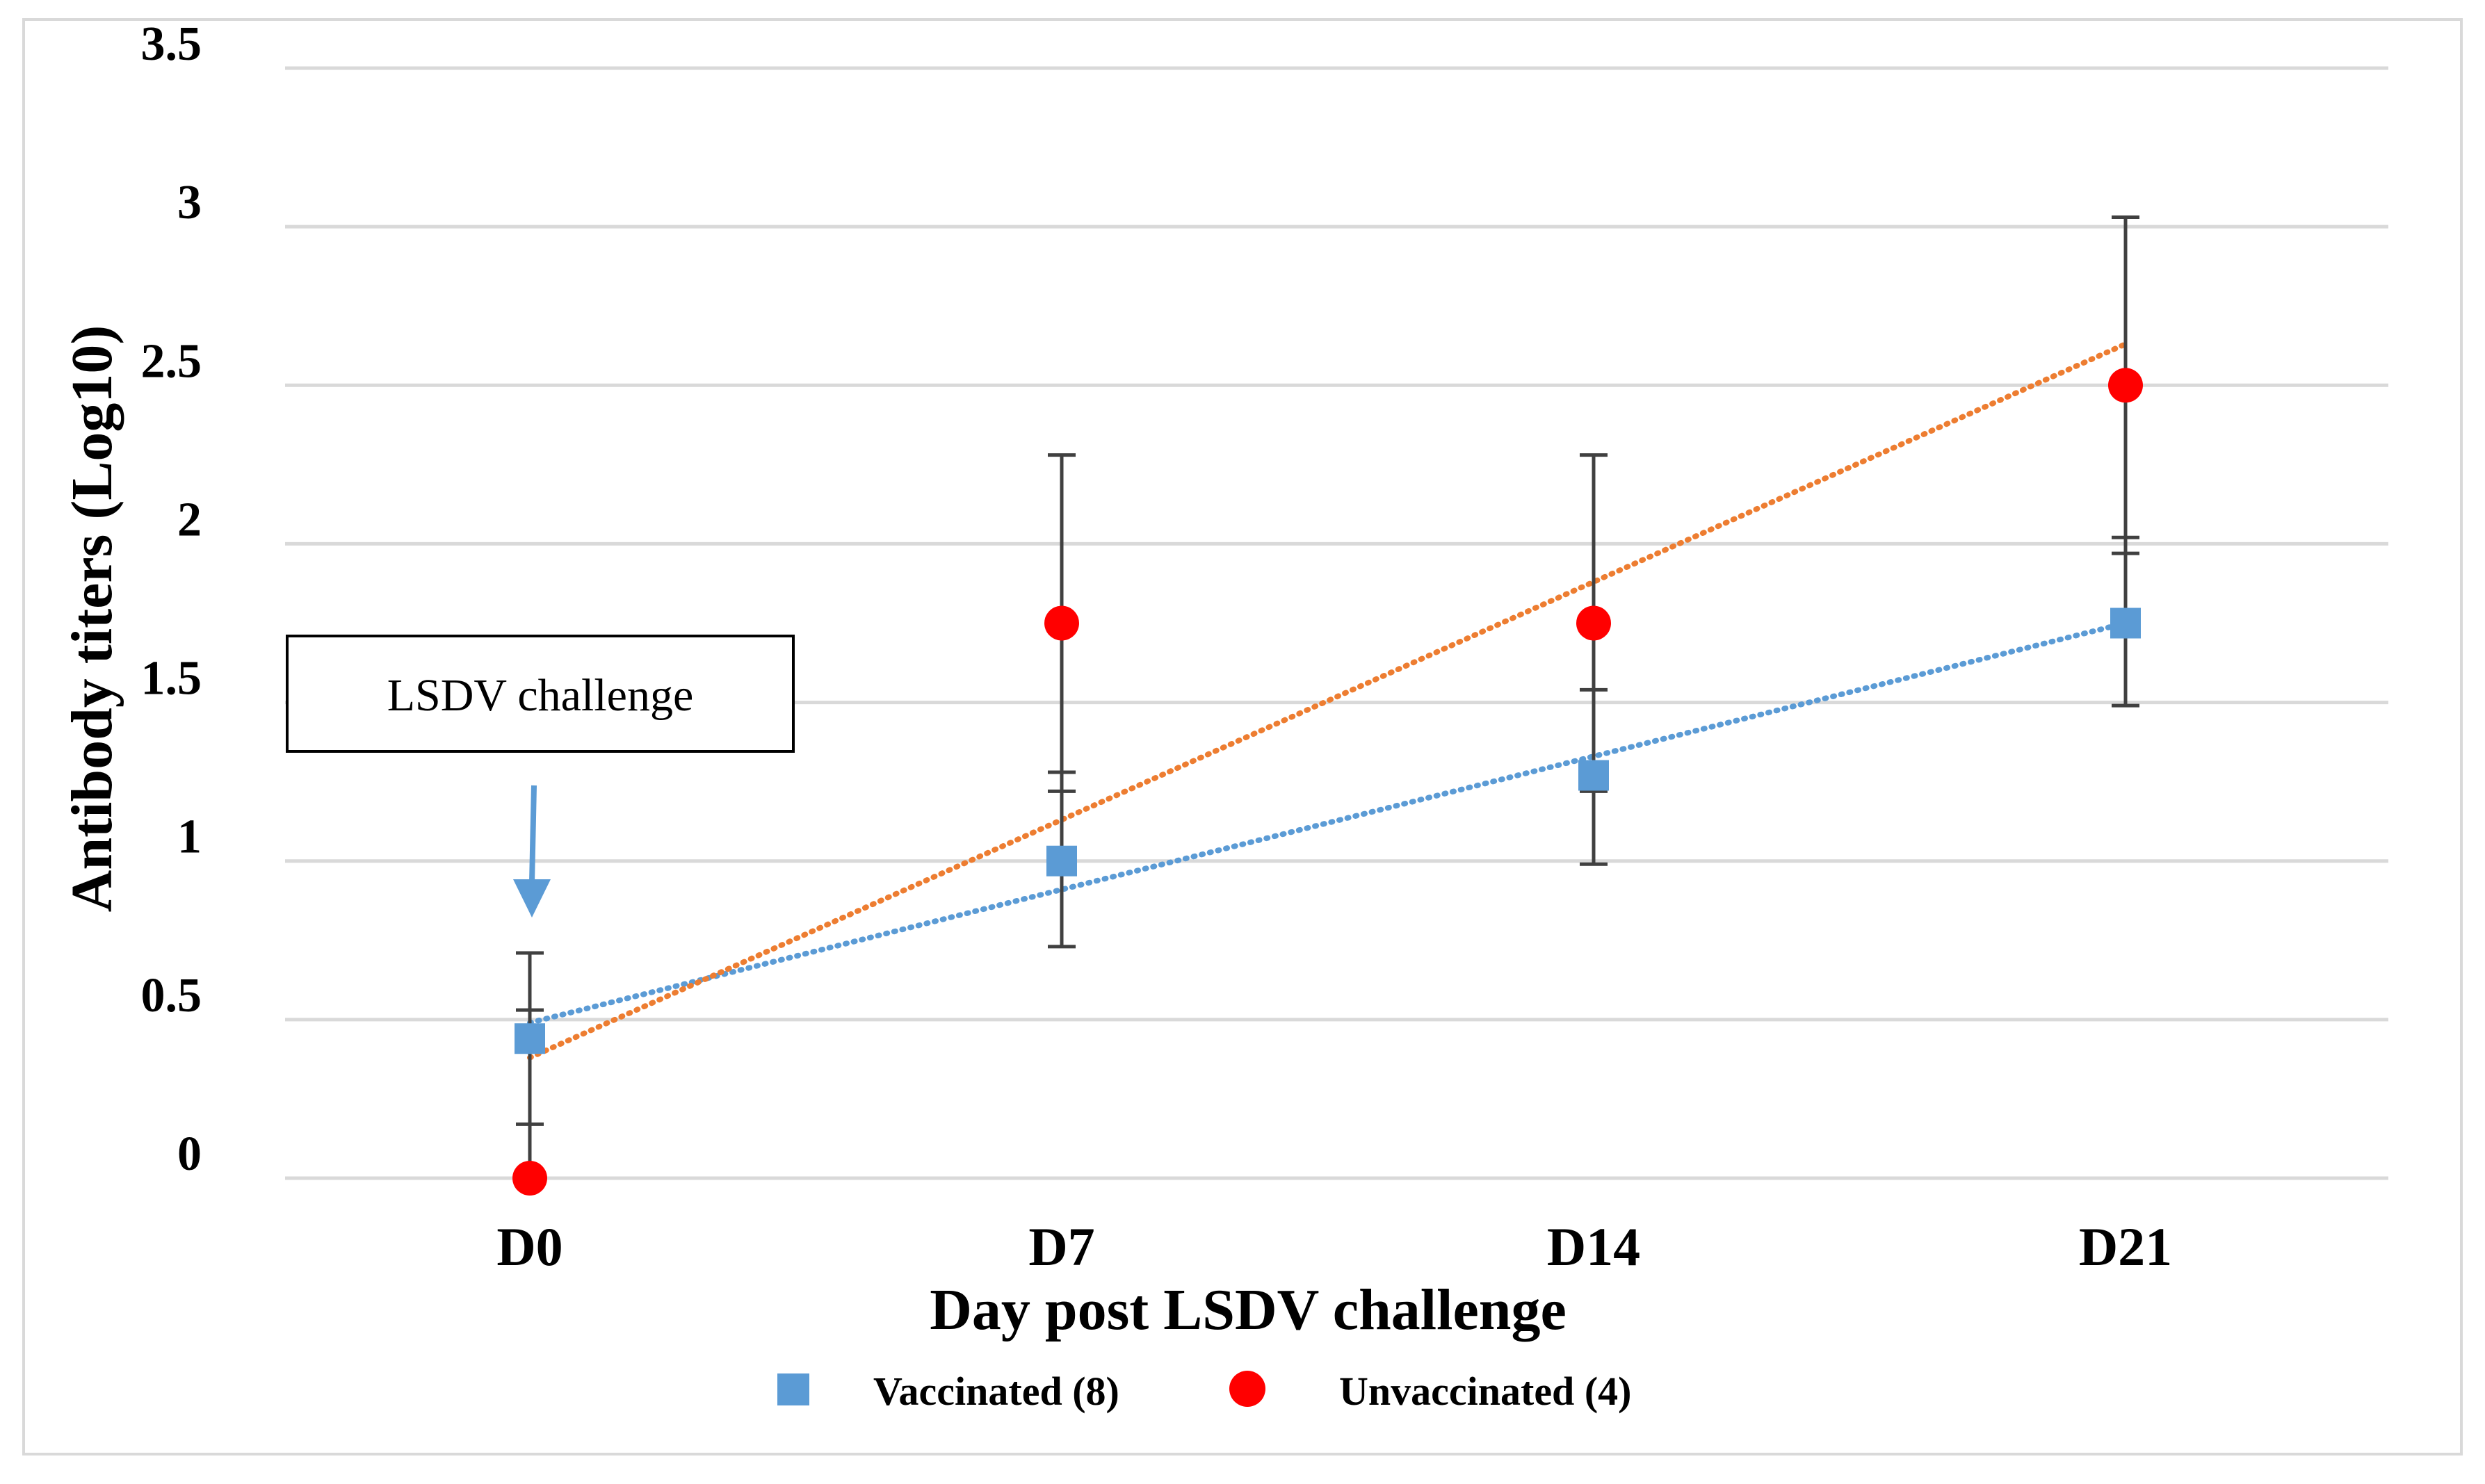  Describe the element at coordinates (1247, 1389) in the screenshot. I see `legend-swatch-unvaccinated` at that location.